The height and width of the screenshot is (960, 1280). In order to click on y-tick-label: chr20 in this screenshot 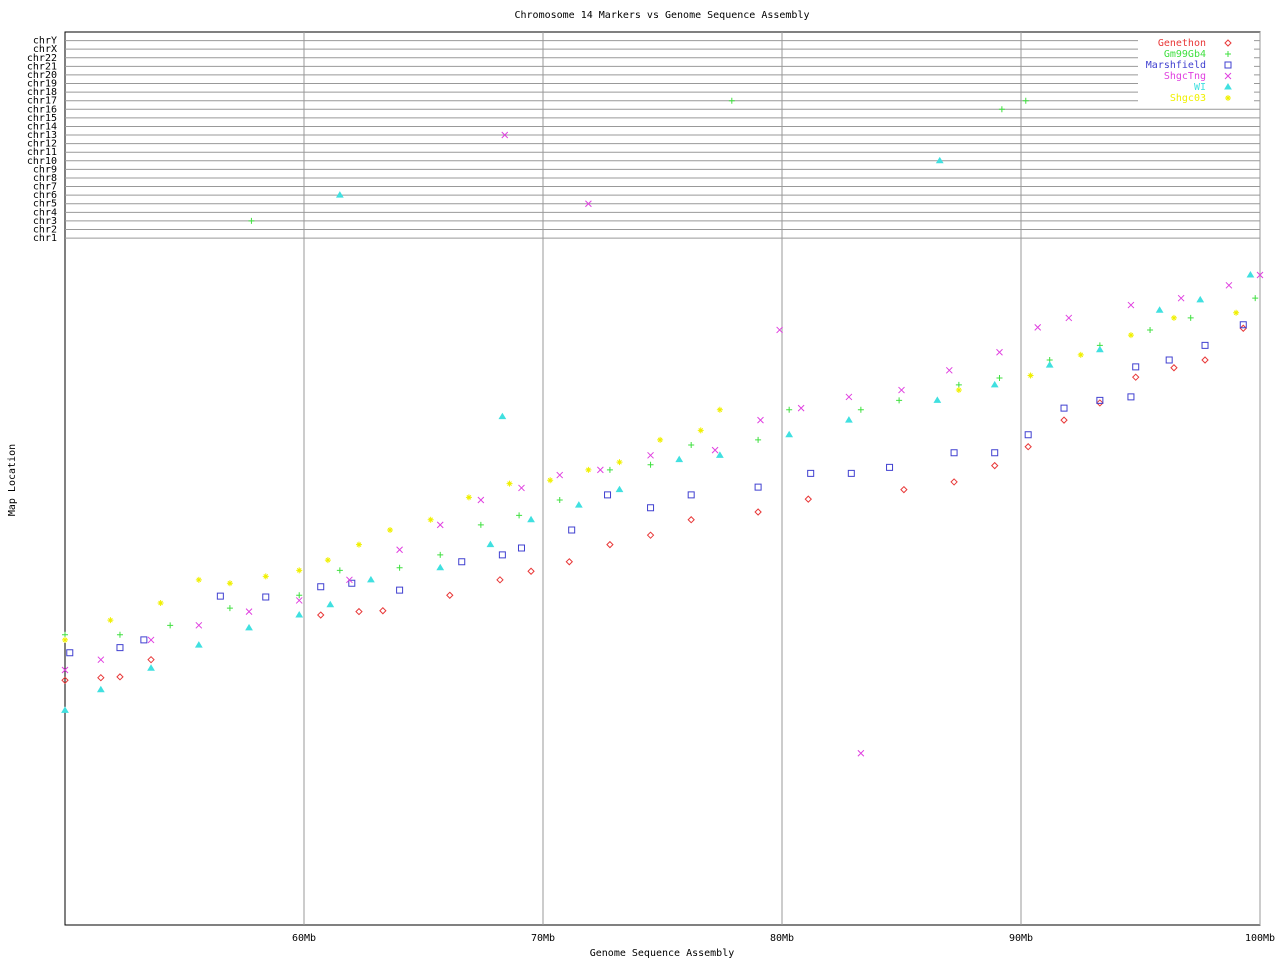, I will do `click(42, 75)`.